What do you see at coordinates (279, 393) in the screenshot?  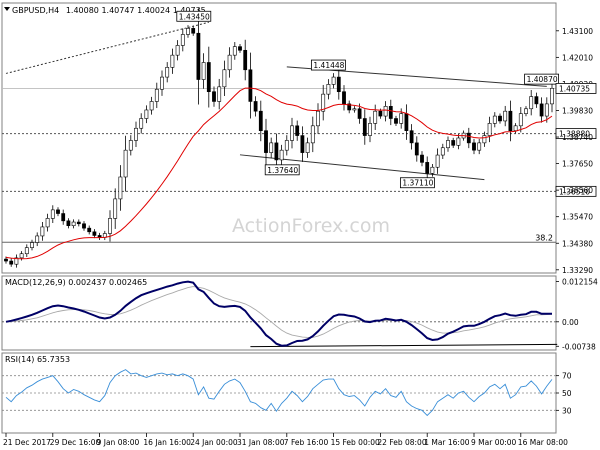 I see `rsi-line` at bounding box center [279, 393].